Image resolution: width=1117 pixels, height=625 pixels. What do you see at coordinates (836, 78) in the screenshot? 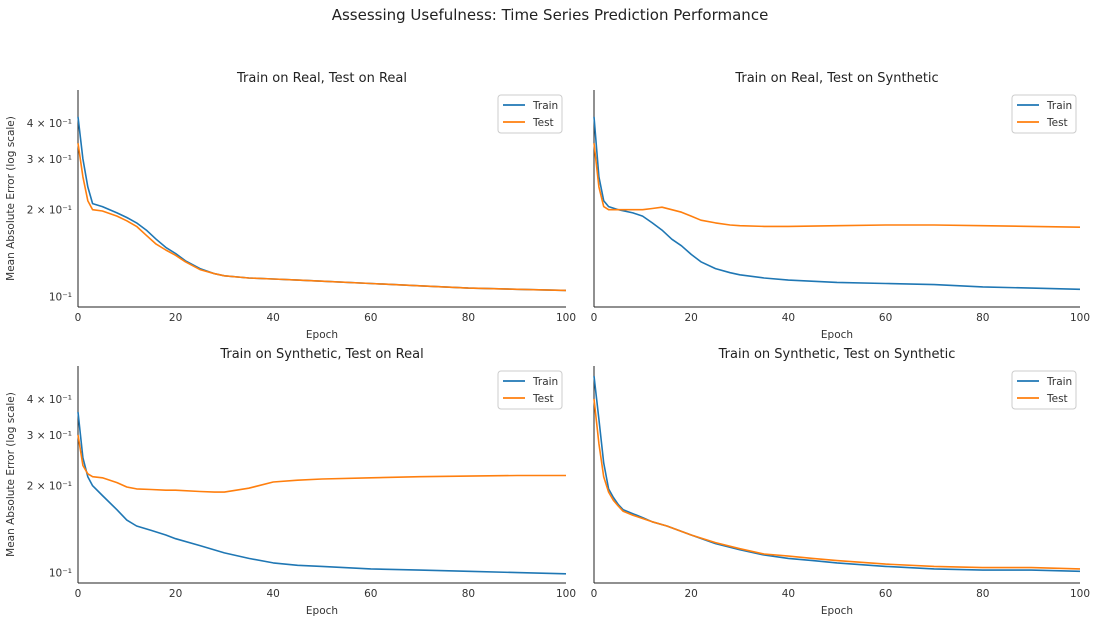
I see `panel-title: Train on Real, Test on Synthetic` at bounding box center [836, 78].